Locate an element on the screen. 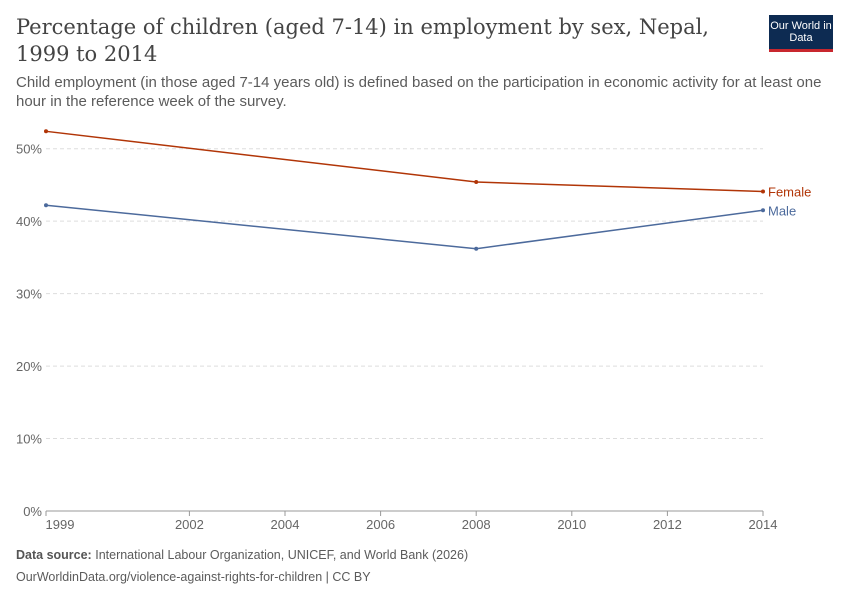 Image resolution: width=850 pixels, height=600 pixels. x-tick-label: 2002 is located at coordinates (189, 524).